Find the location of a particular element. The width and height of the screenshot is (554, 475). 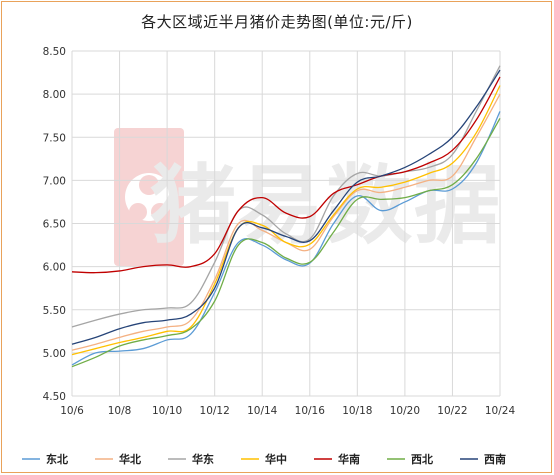

legend-label: 西北 is located at coordinates (422, 459).